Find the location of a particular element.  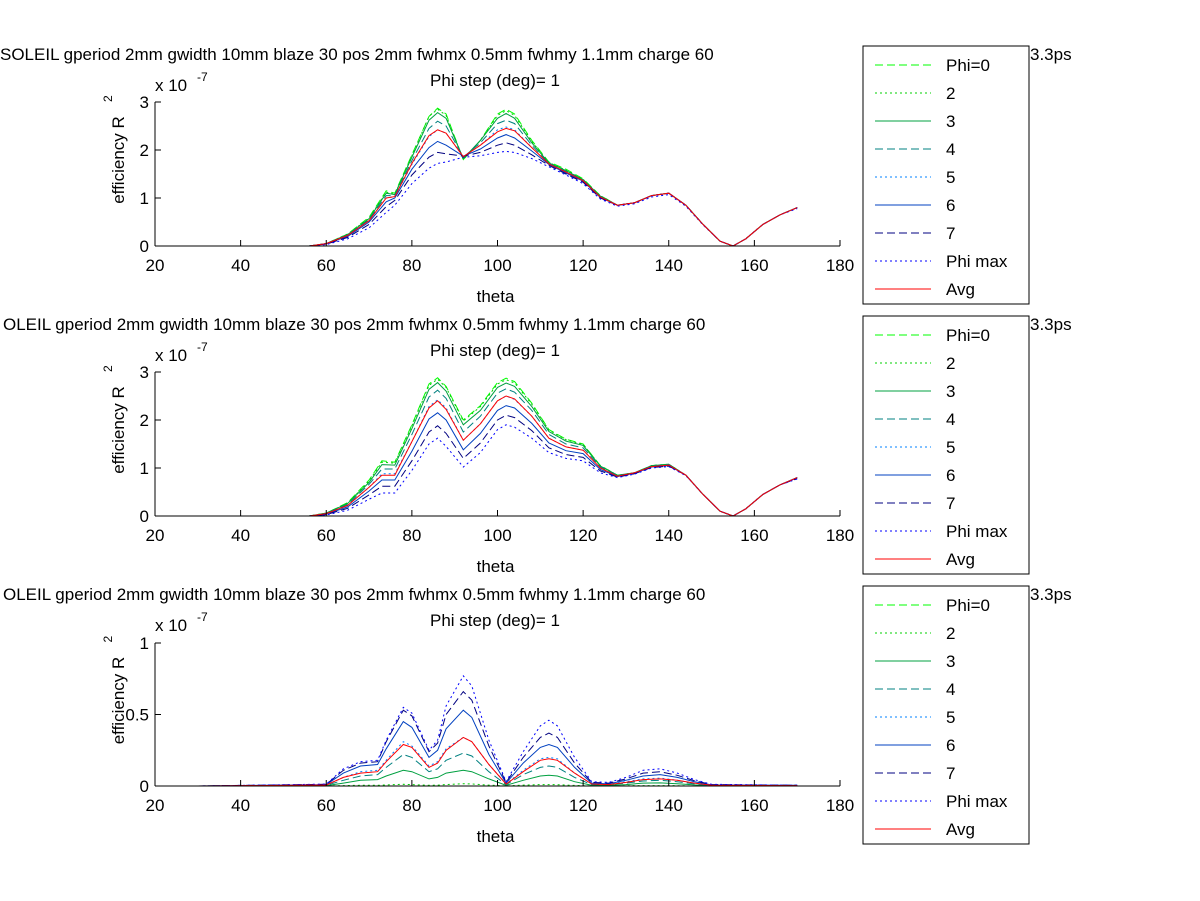

y-tick-label: 0.5 is located at coordinates (137, 715).